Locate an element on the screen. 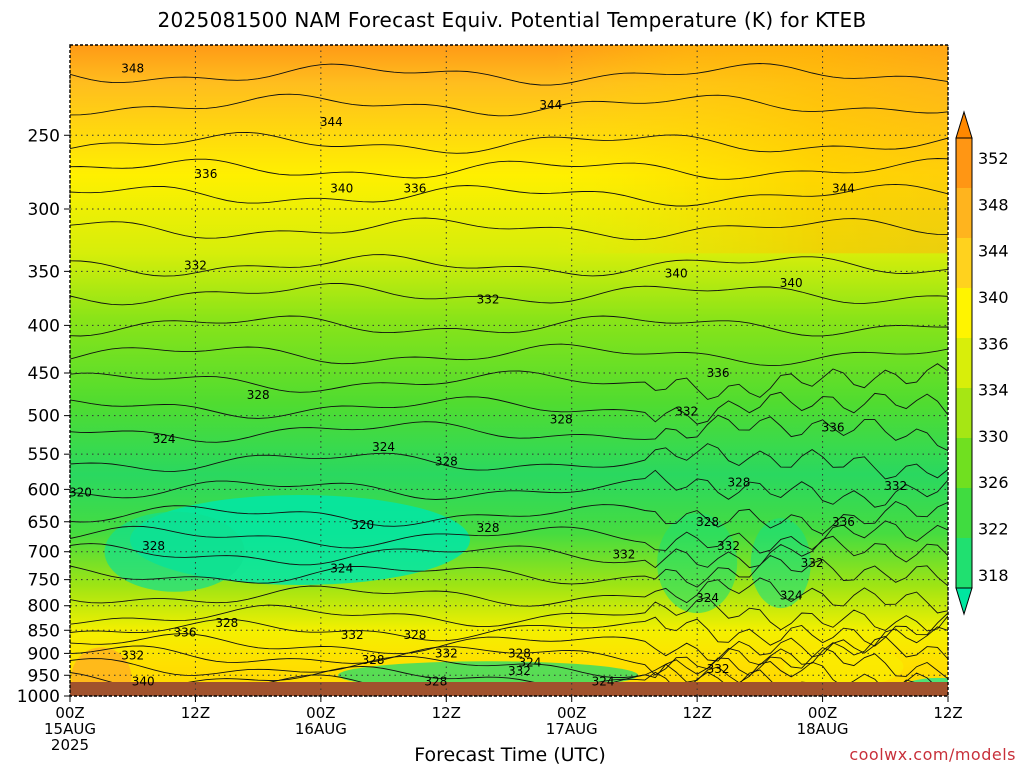 The height and width of the screenshot is (768, 1024). colorbar-label: 352 is located at coordinates (993, 158).